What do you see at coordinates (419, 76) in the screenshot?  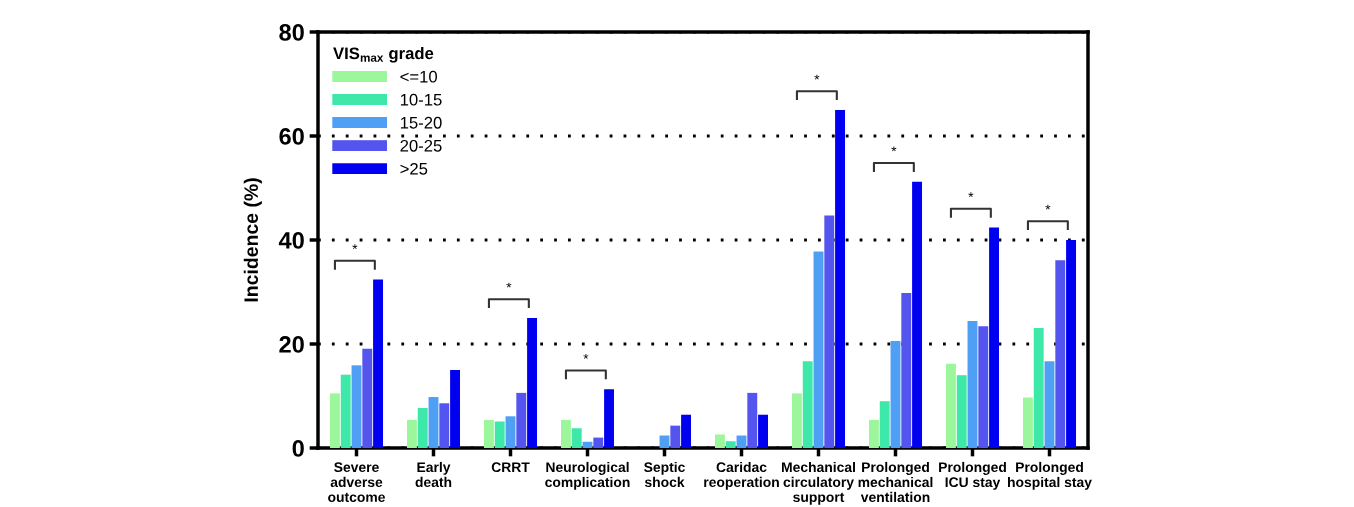 I see `legend-label: <=10` at bounding box center [419, 76].